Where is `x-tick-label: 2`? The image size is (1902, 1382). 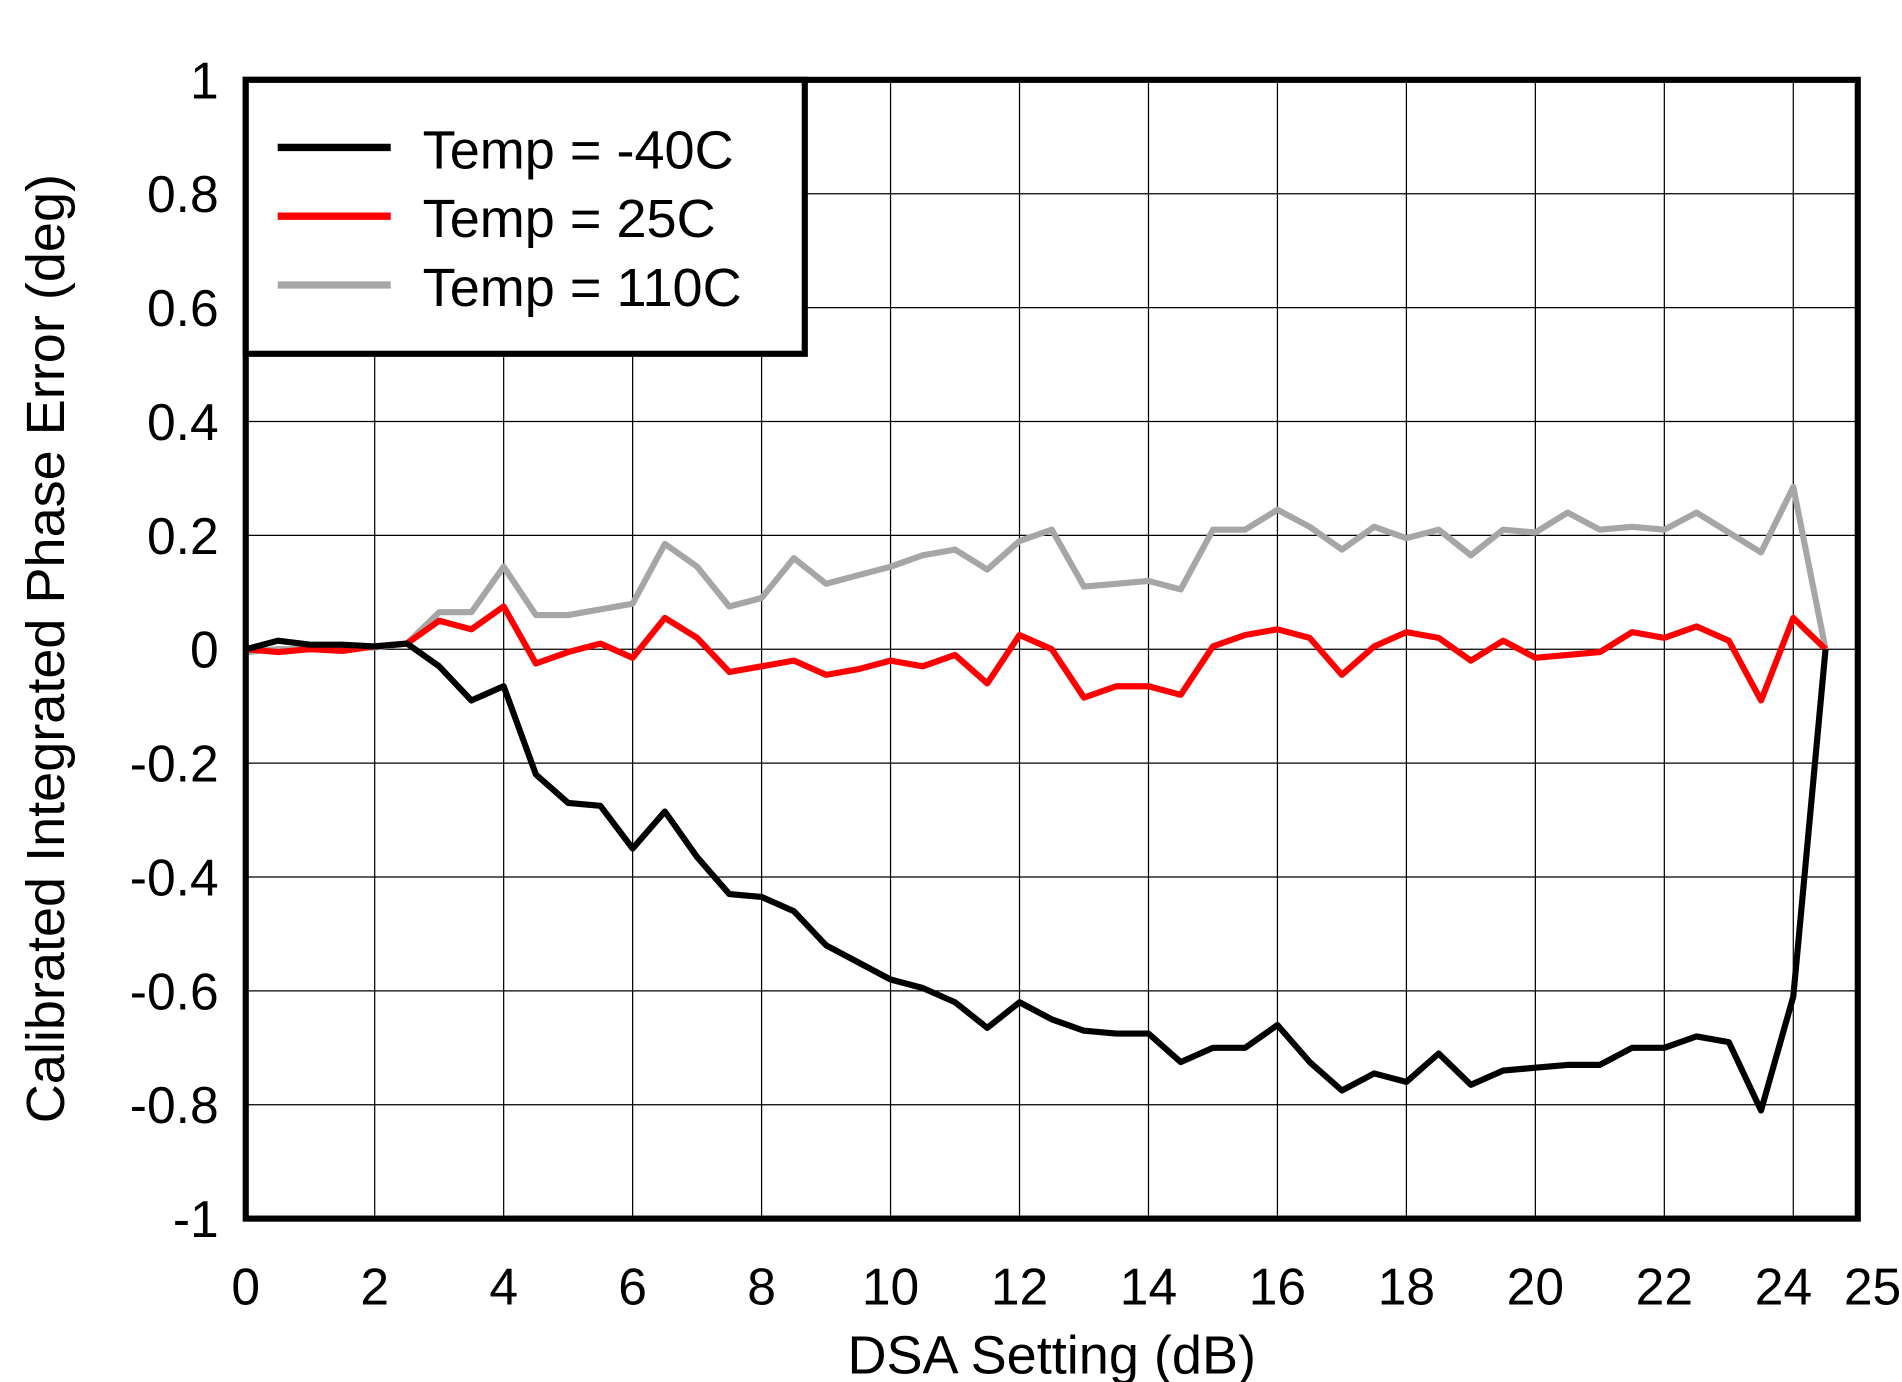 x-tick-label: 2 is located at coordinates (374, 1287).